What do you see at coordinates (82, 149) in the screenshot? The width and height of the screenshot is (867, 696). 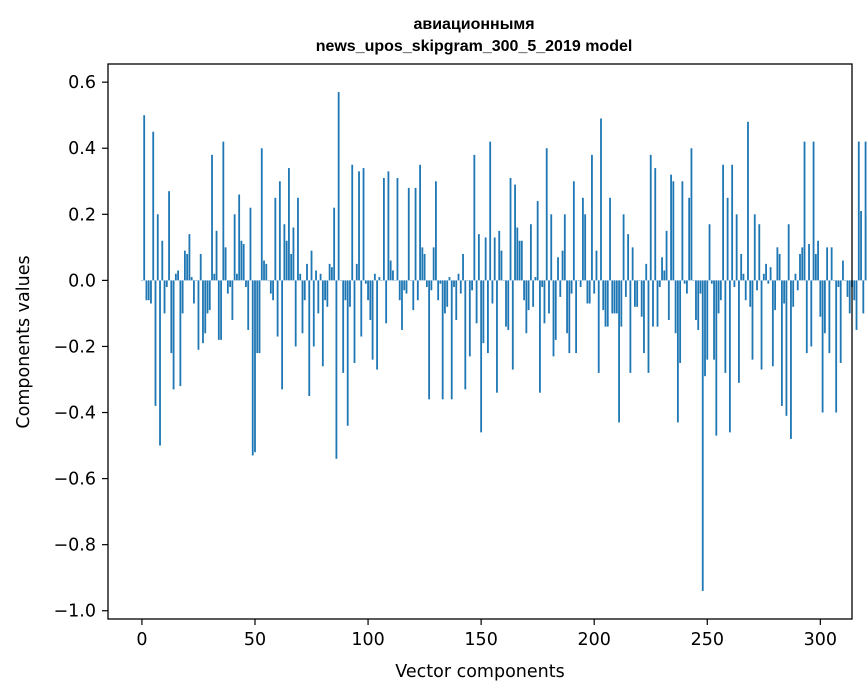 I see `y-tick-label: 0.4` at bounding box center [82, 149].